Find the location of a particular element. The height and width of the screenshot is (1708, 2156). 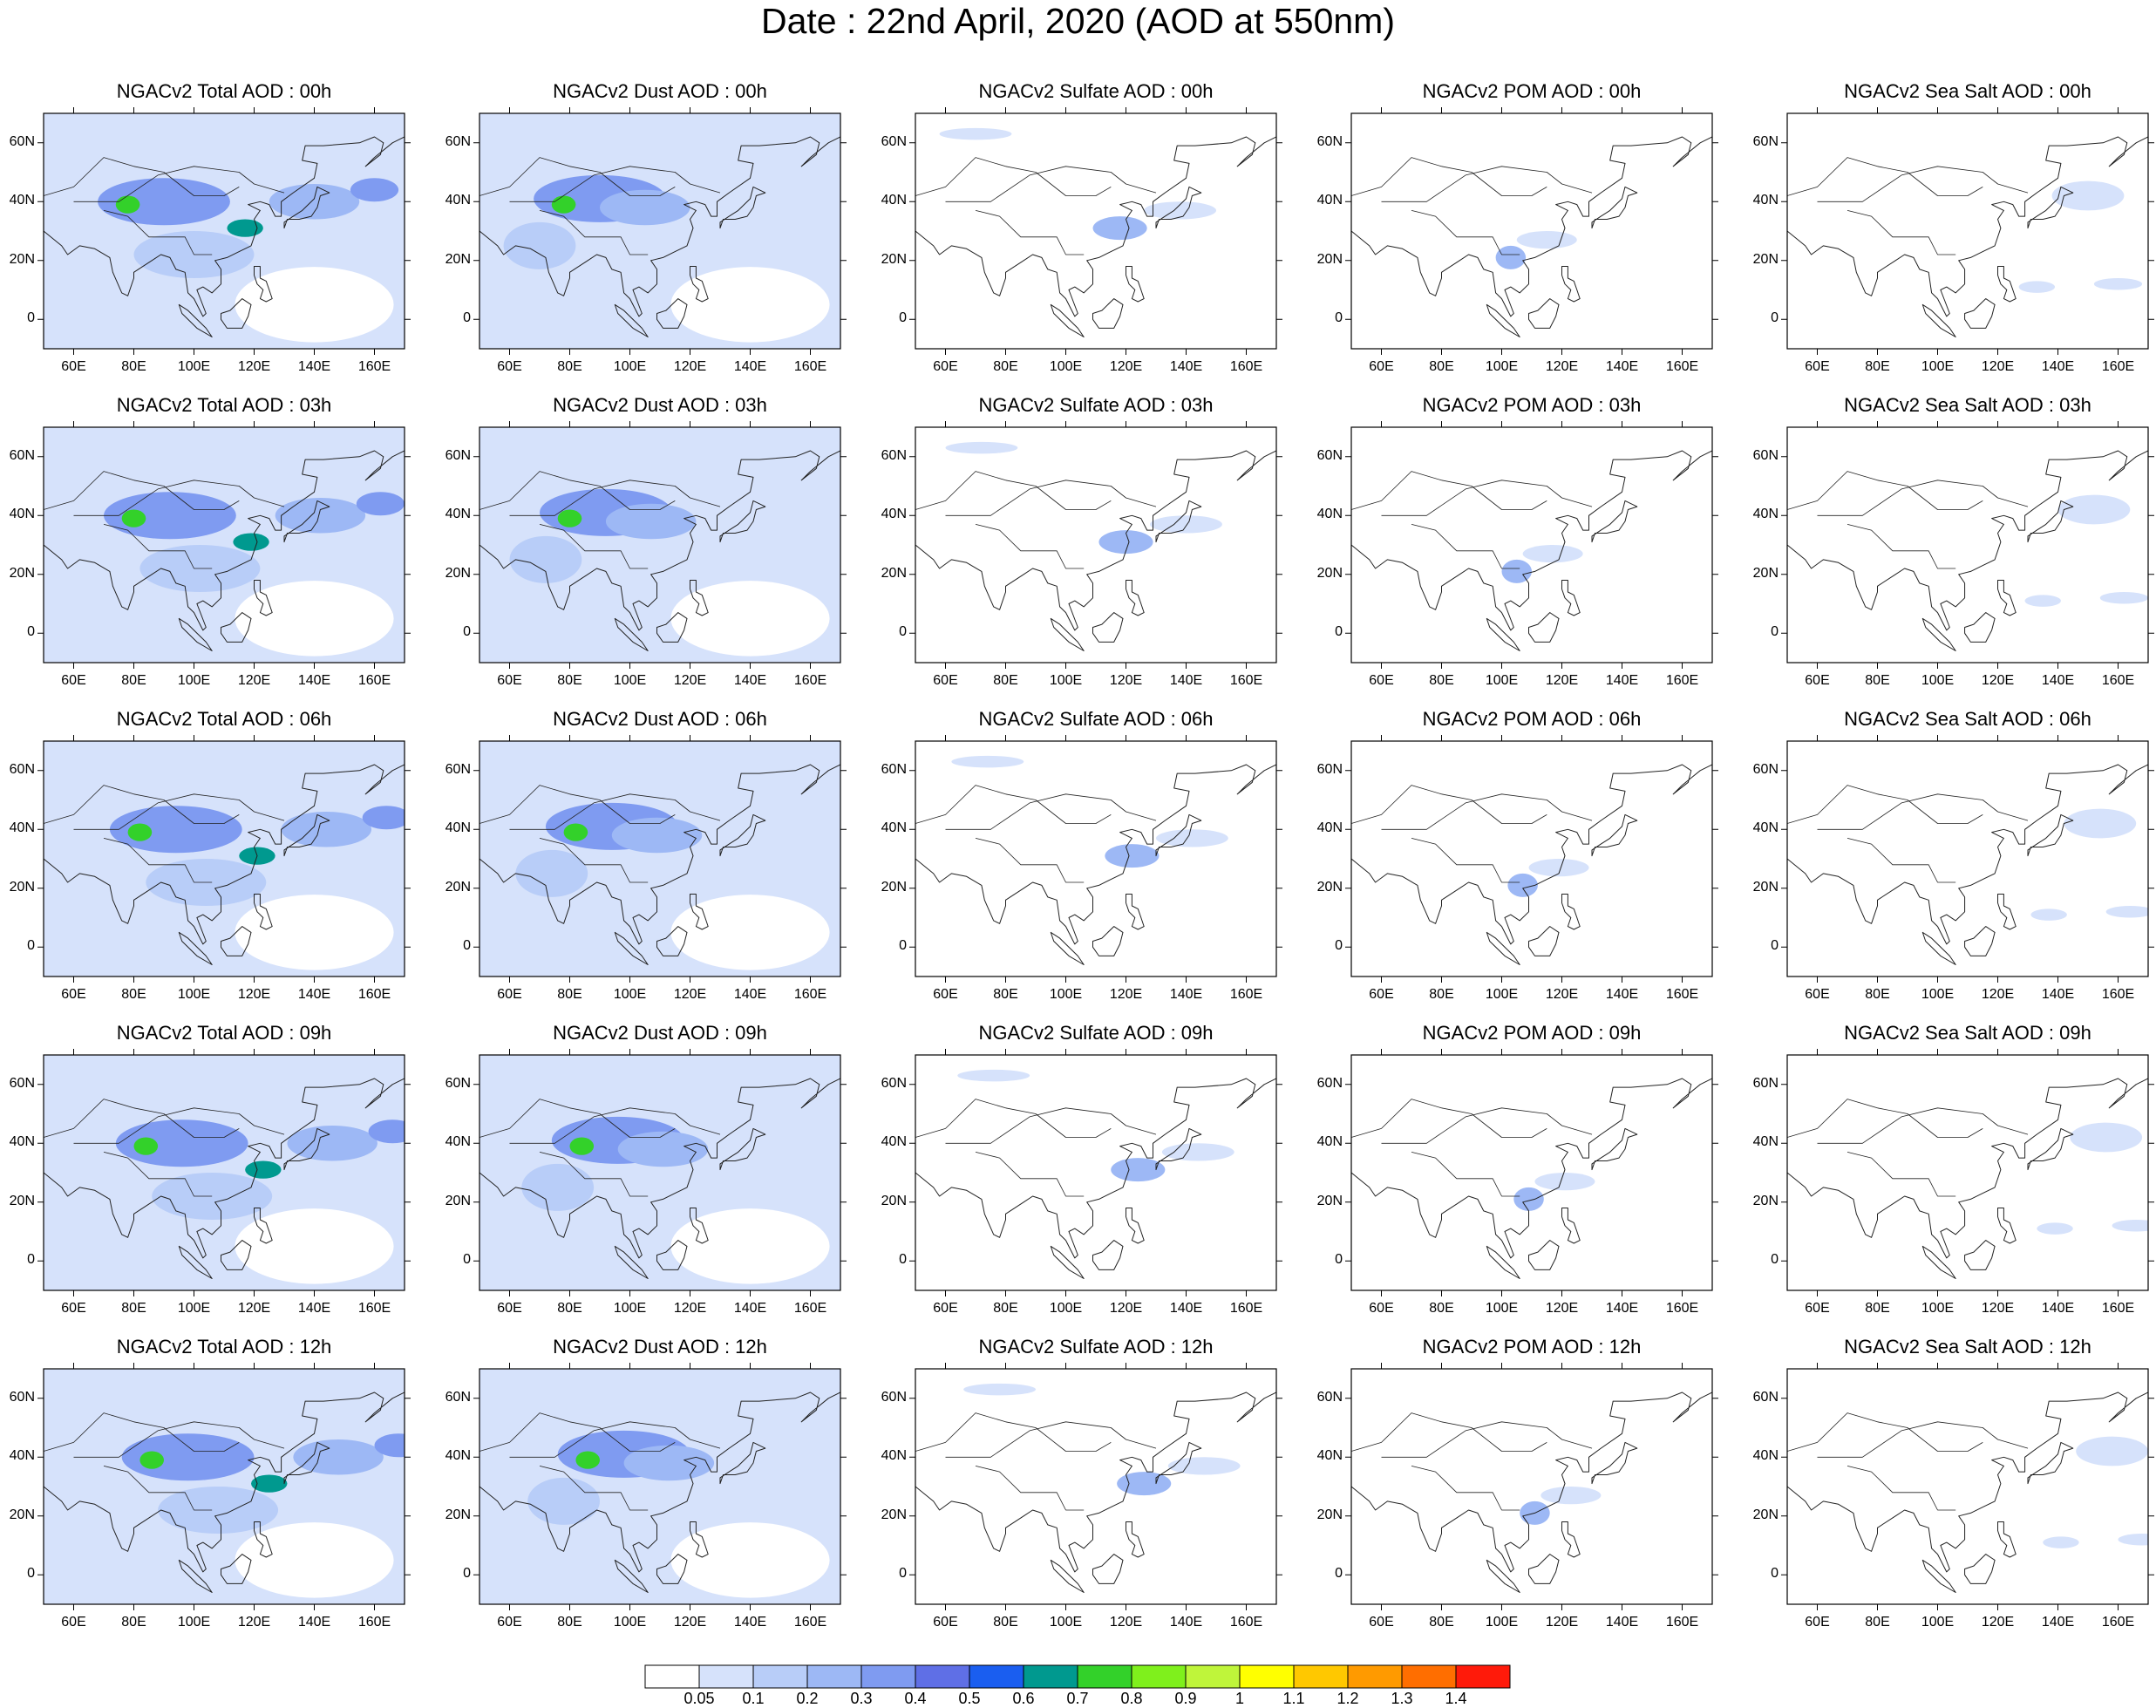

map-panel-pom-06h is located at coordinates (1531, 859).